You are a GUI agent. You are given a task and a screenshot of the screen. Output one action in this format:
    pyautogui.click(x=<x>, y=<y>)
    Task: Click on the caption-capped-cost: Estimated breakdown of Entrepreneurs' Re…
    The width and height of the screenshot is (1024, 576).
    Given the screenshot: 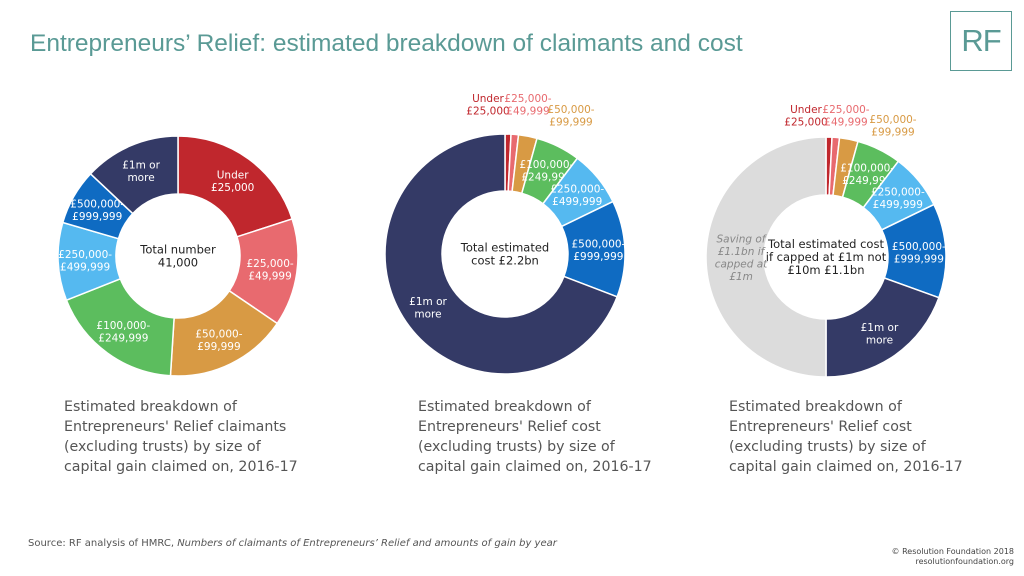 What is the action you would take?
    pyautogui.click(x=864, y=437)
    